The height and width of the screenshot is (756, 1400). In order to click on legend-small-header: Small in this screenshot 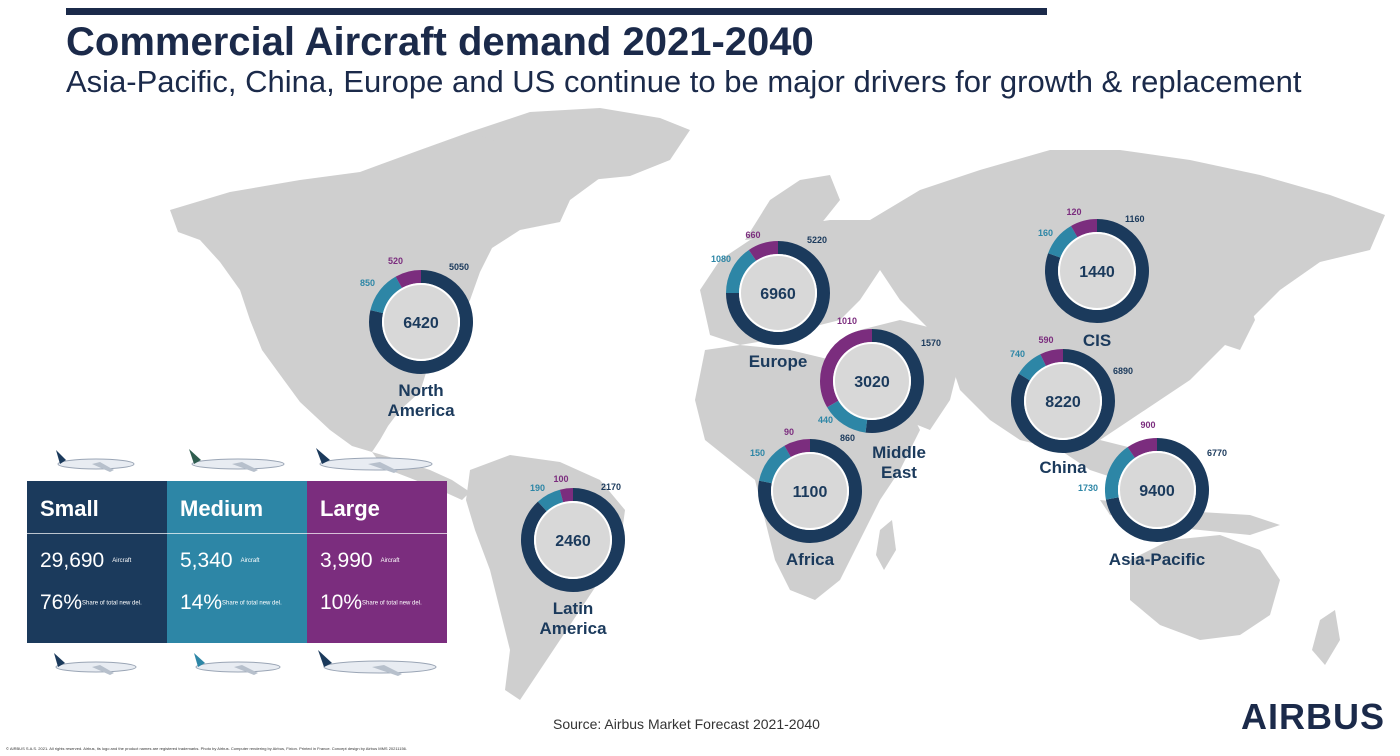, I will do `click(97, 507)`.